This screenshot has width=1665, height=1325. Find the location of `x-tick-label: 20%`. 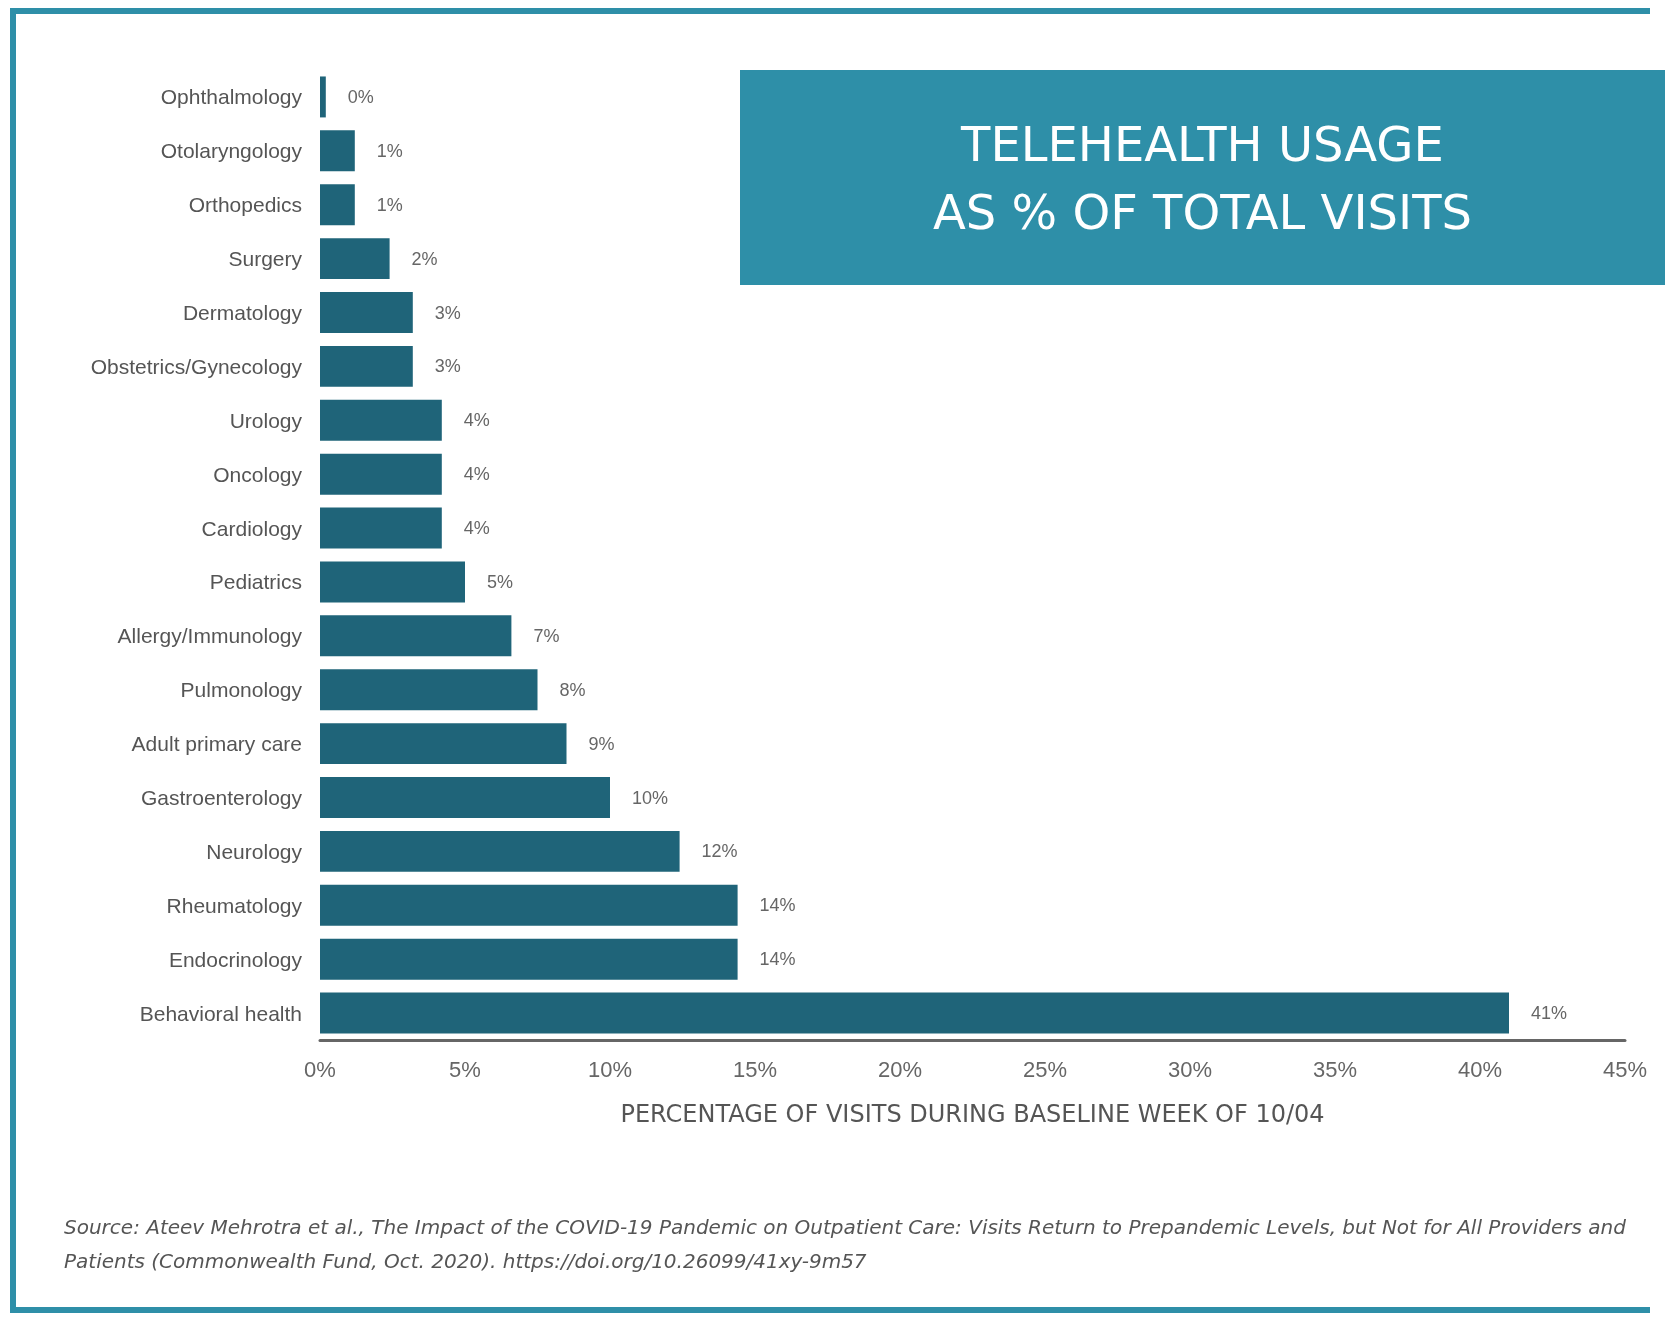

x-tick-label: 20% is located at coordinates (900, 1069).